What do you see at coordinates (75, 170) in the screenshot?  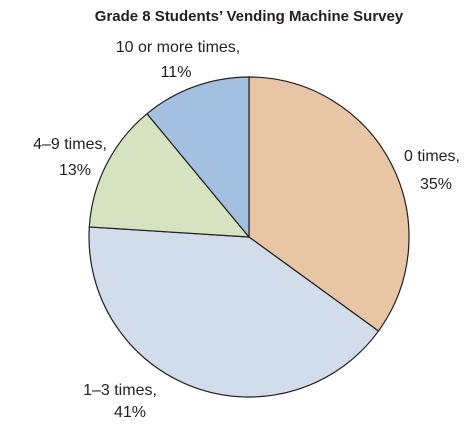 I see `value-label: 13%` at bounding box center [75, 170].